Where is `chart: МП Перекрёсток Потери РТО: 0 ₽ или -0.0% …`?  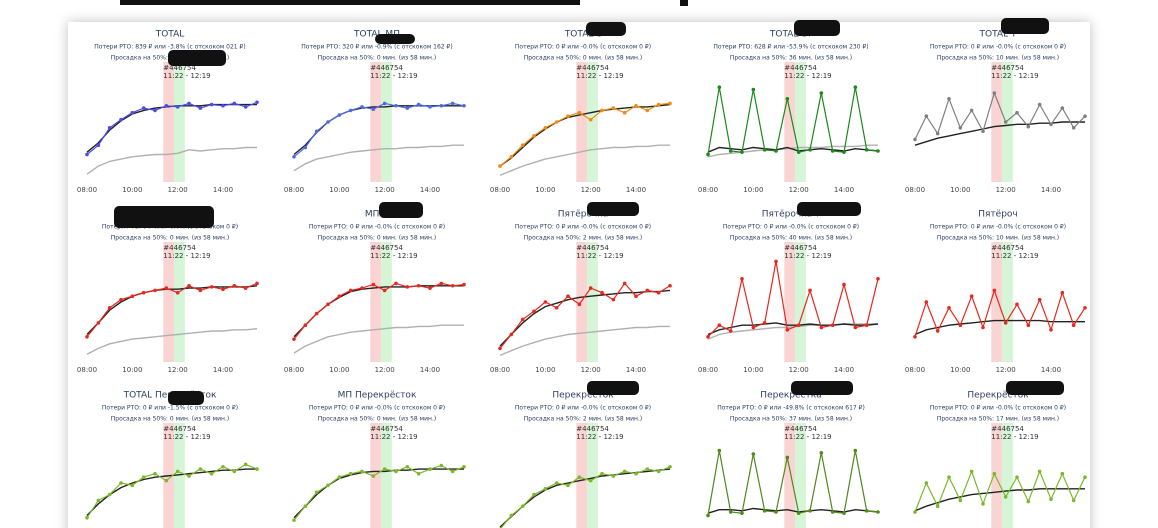
chart: МП Перекрёсток Потери РТО: 0 ₽ или -0.0% … is located at coordinates (379, 459).